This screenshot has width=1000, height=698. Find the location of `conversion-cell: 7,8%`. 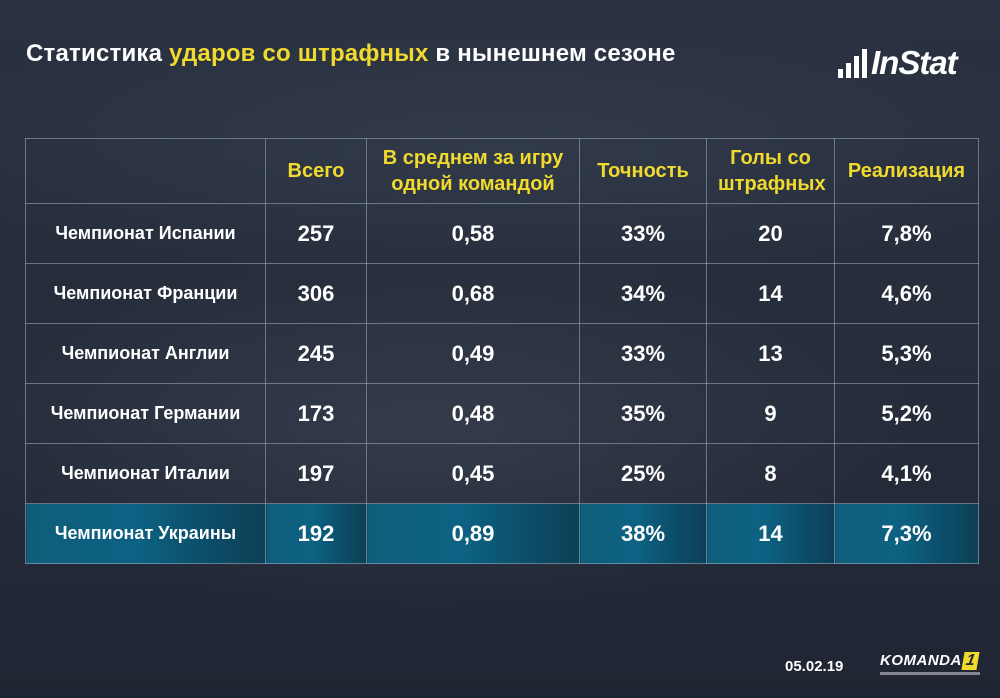

conversion-cell: 7,8% is located at coordinates (906, 233).